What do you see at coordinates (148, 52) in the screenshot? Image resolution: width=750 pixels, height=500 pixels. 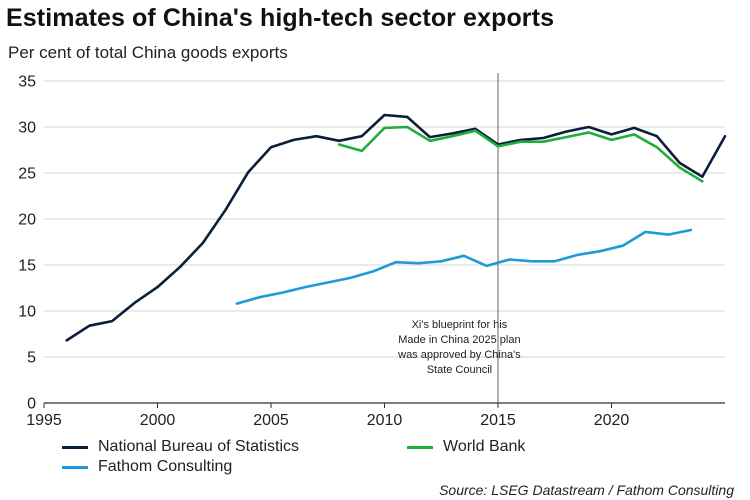 I see `chart-subtitle: Per cent of total China goods exports` at bounding box center [148, 52].